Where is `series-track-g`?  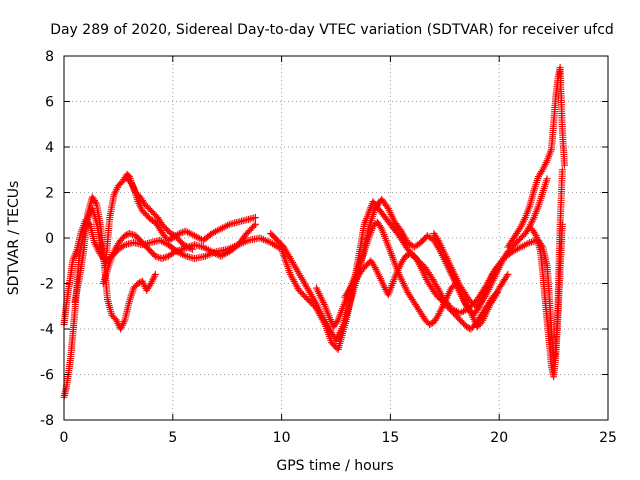 series-track-g is located at coordinates (412, 274).